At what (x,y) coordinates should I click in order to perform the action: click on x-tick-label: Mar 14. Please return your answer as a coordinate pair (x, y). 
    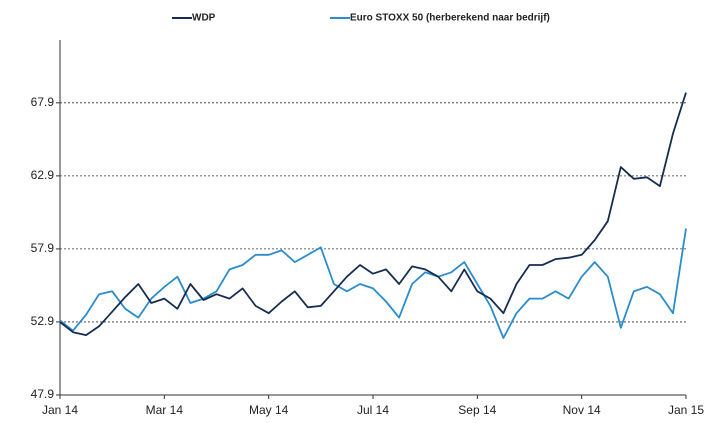
    Looking at the image, I should click on (165, 410).